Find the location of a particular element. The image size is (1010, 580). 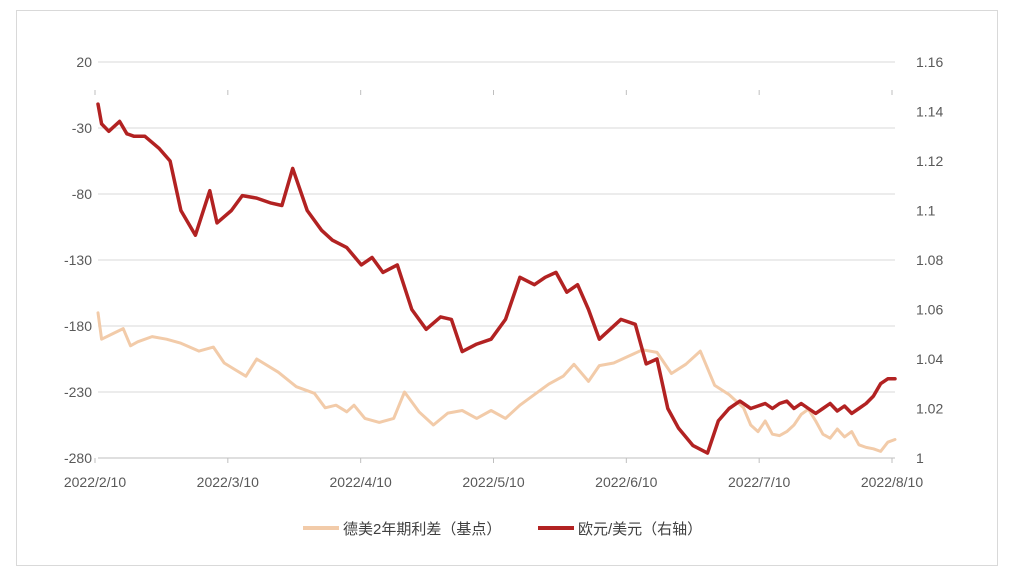

right-y-axis: 1.16 1.14 1.12 1.1 1.08 1.06 1.04 1.02 1 is located at coordinates (929, 260).